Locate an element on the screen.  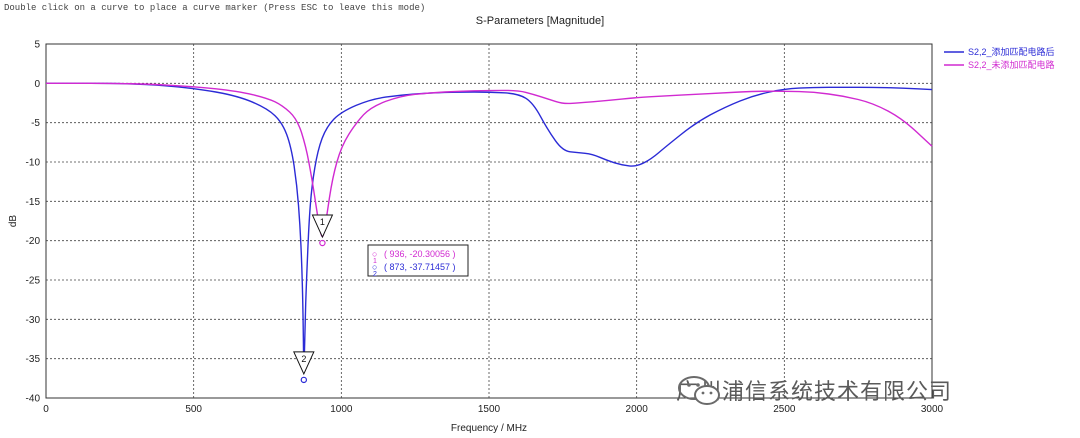
x-axis-label: Frequency / MHz is located at coordinates (489, 428).